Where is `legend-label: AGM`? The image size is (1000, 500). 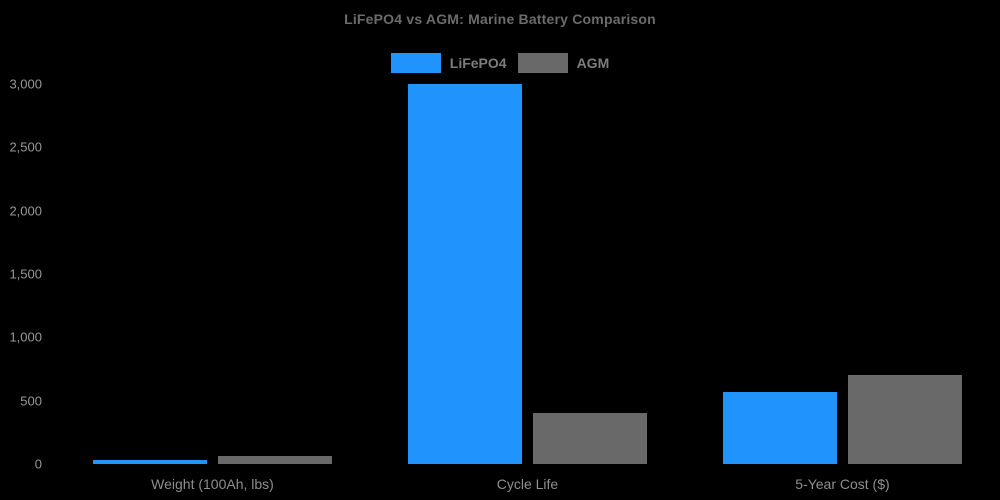 legend-label: AGM is located at coordinates (593, 63).